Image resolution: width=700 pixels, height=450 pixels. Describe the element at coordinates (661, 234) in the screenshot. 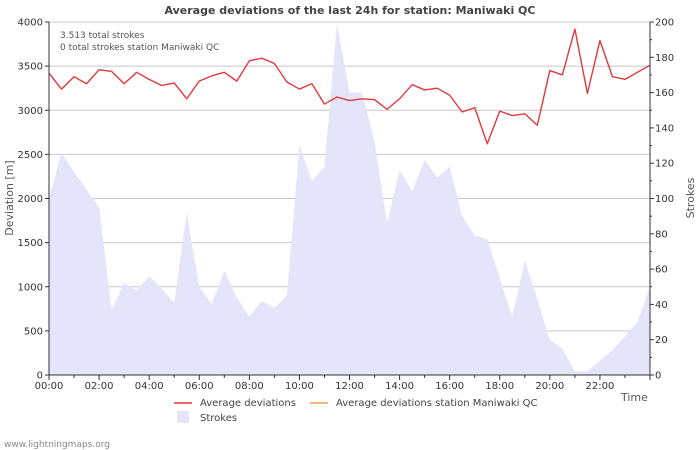

I see `y2-tick-label-80: 80` at that location.